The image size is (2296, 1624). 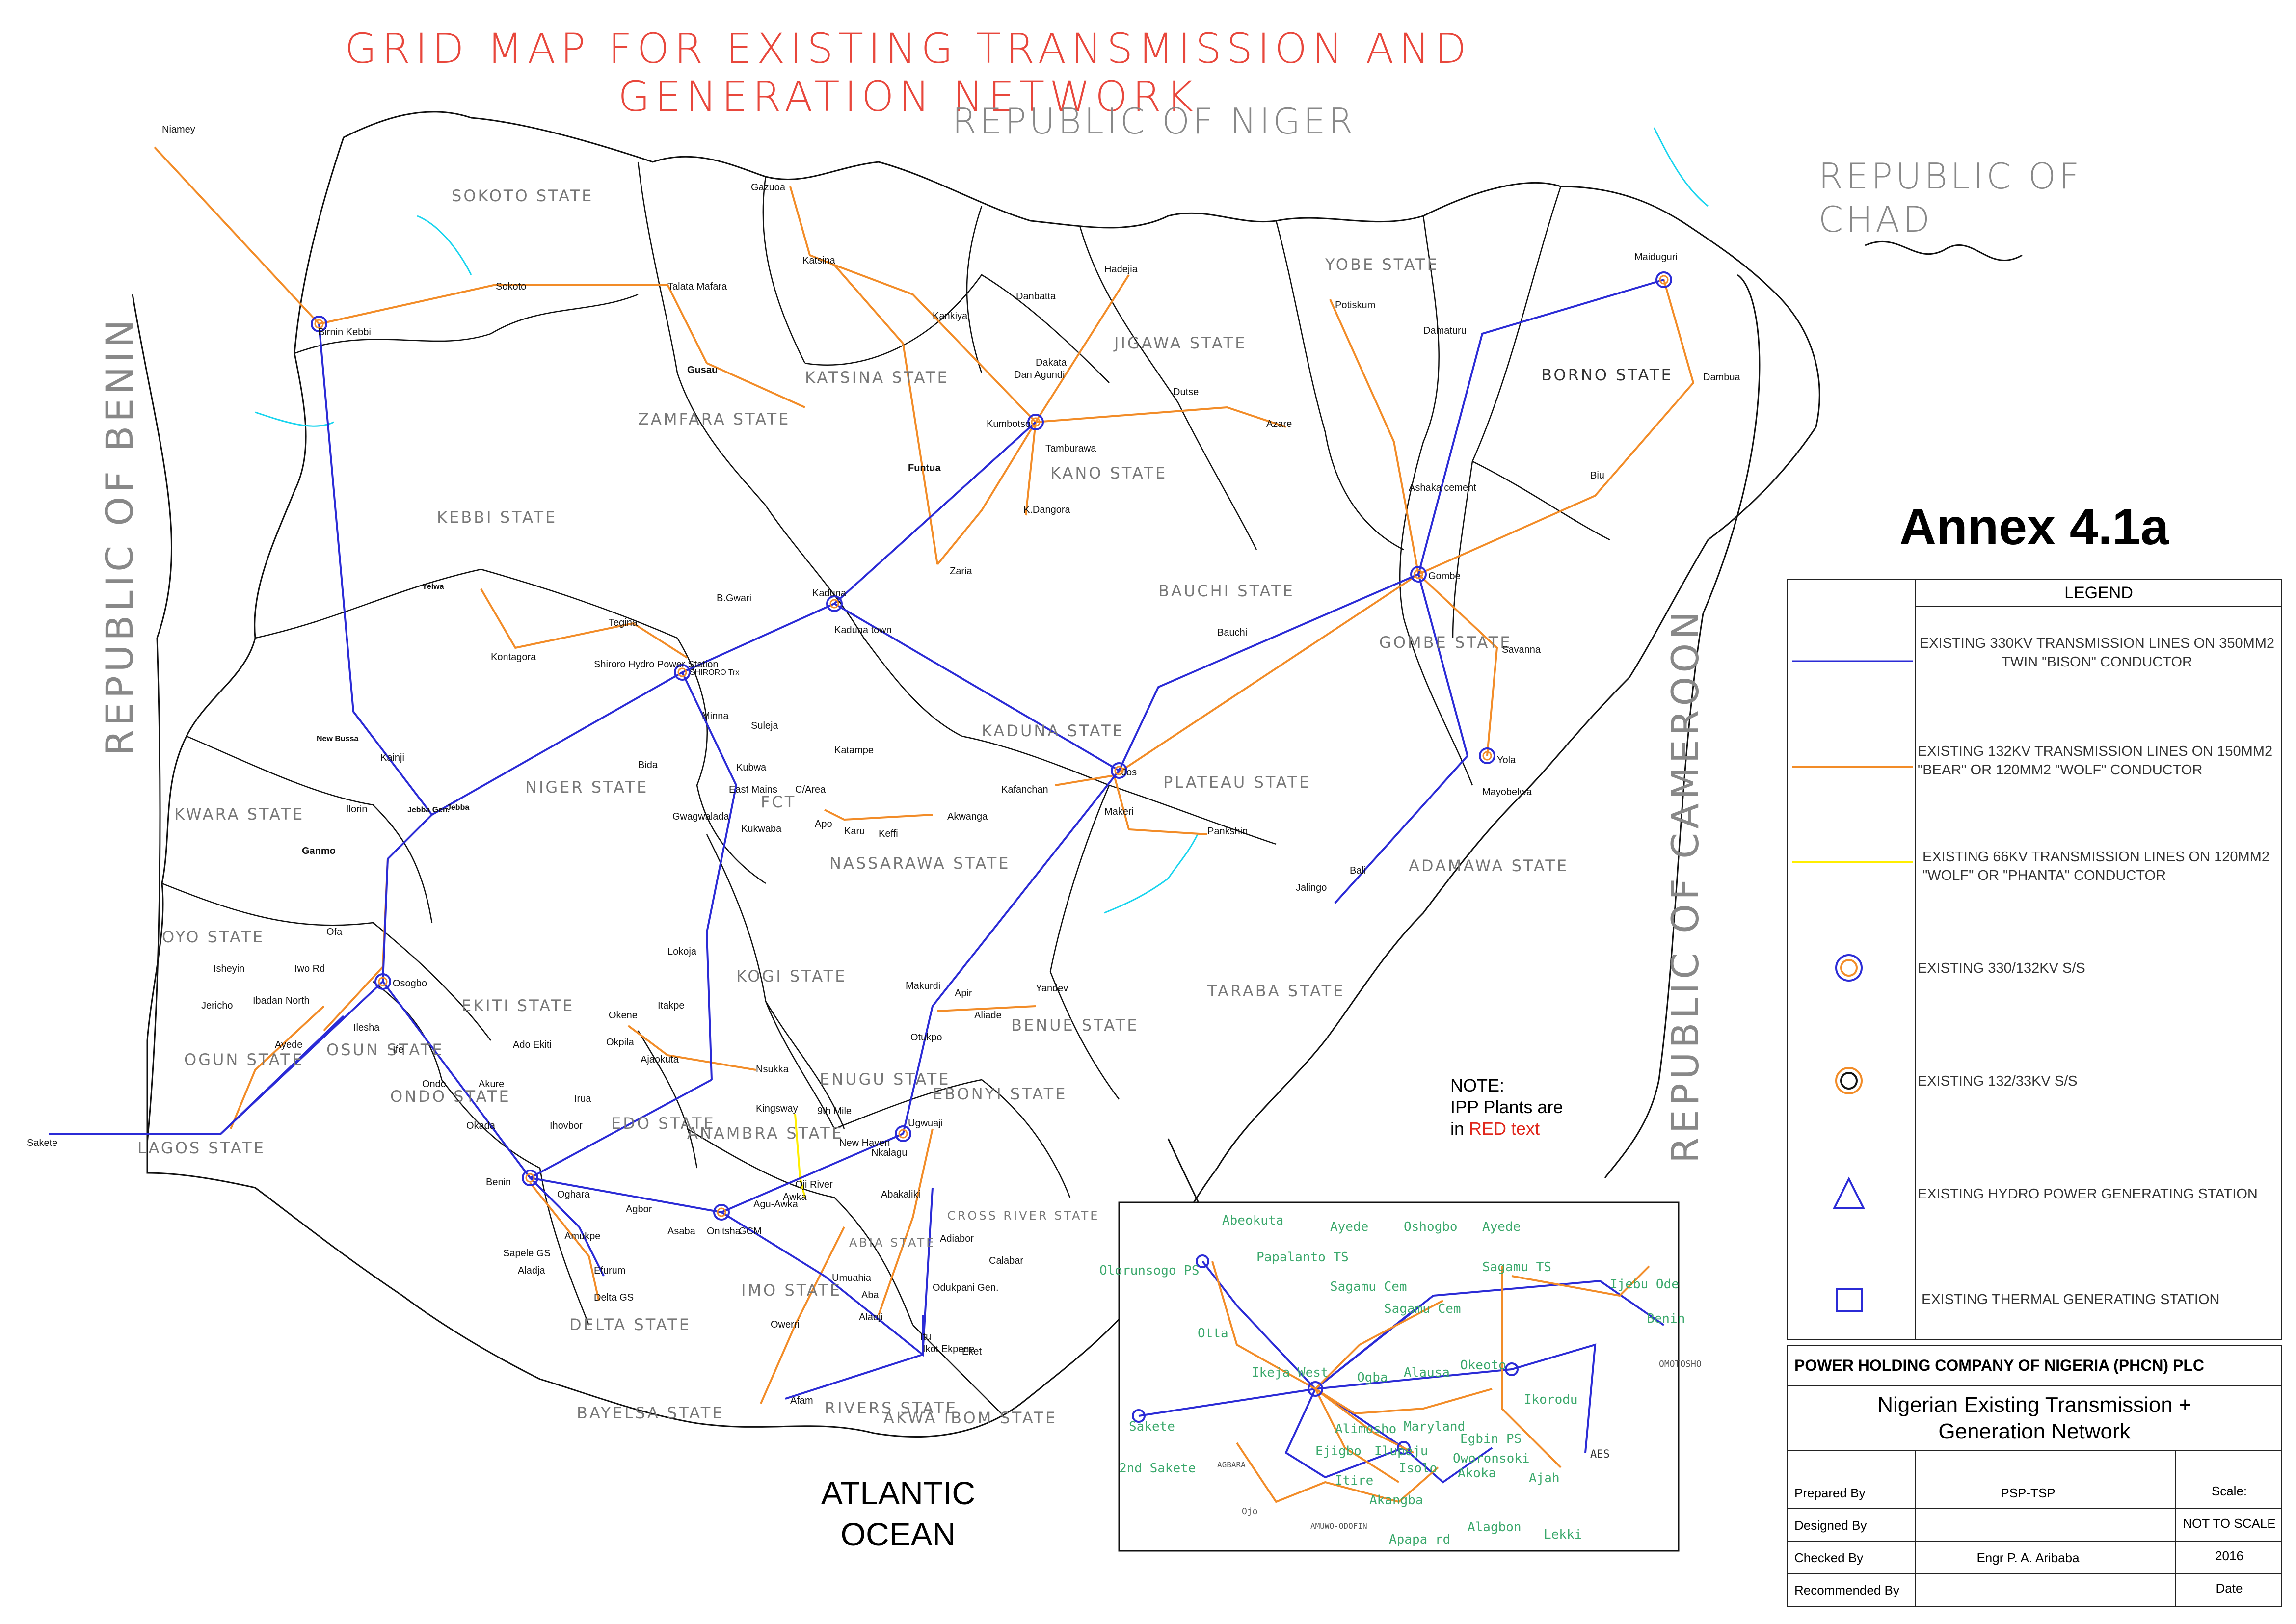 I want to click on state-label: ANAMBRA STATE, so click(x=765, y=1133).